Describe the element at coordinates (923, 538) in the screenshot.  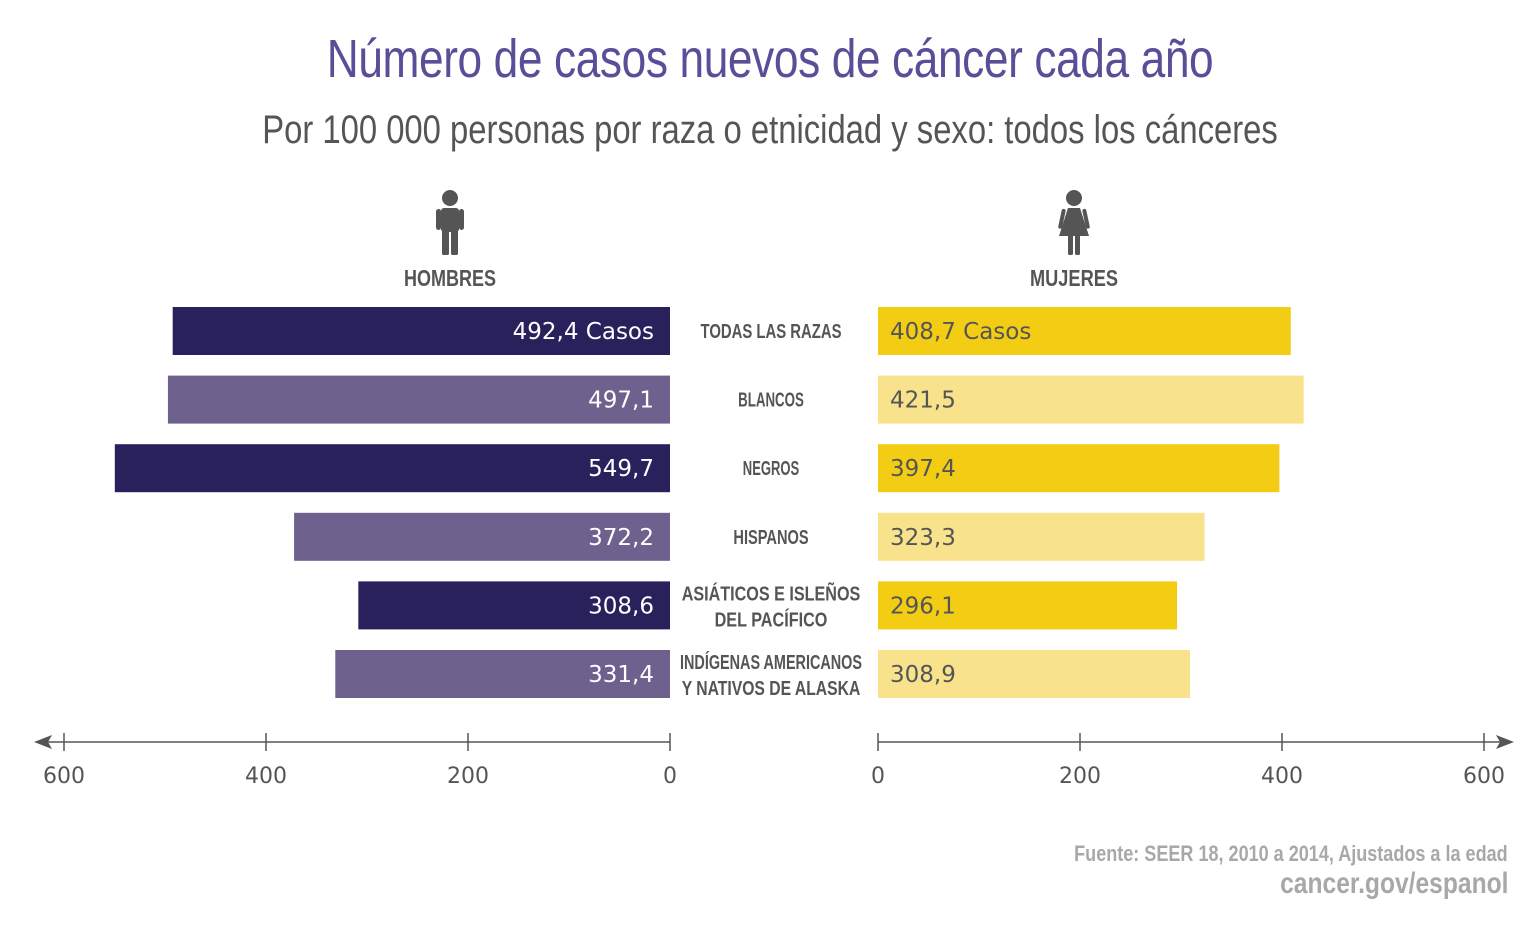
I see `women-value-label: 323,3` at that location.